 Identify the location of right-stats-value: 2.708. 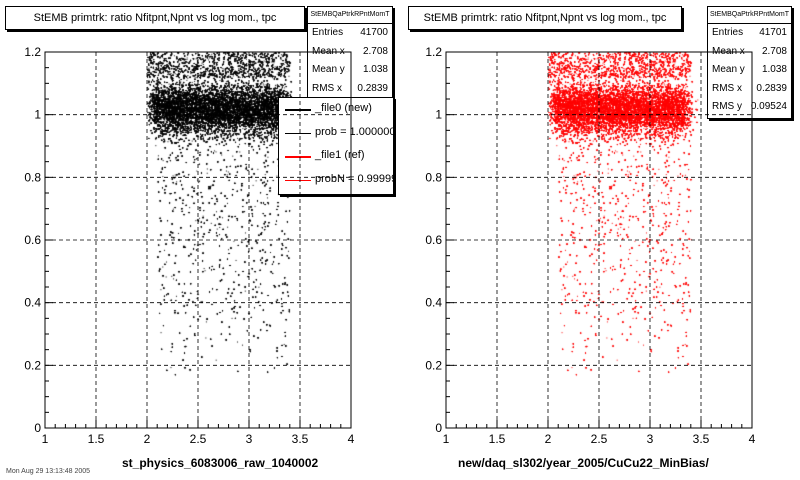
(774, 51).